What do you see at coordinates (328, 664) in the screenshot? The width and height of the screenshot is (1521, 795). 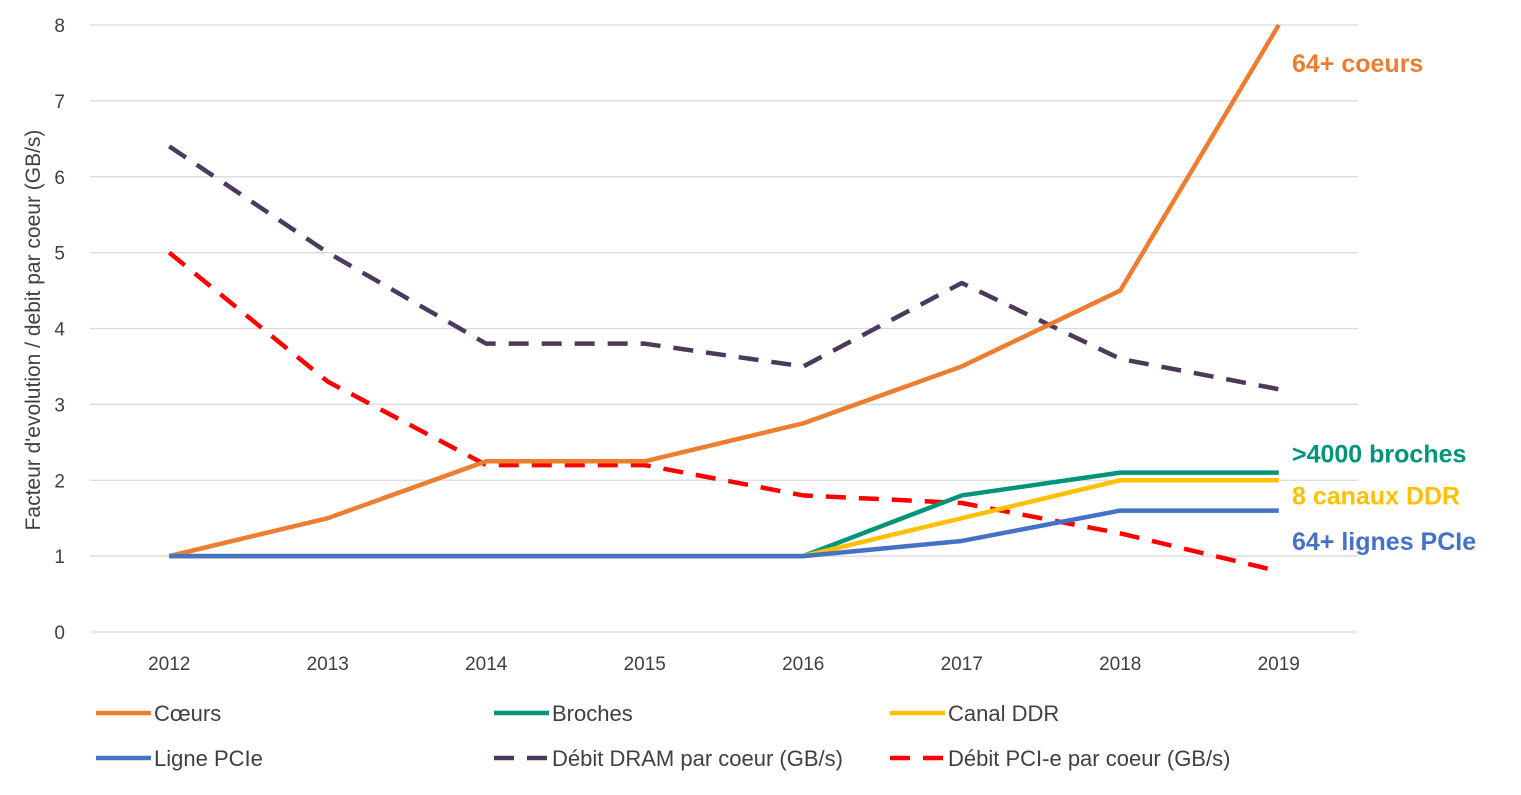 I see `x-tick-label: 2013` at bounding box center [328, 664].